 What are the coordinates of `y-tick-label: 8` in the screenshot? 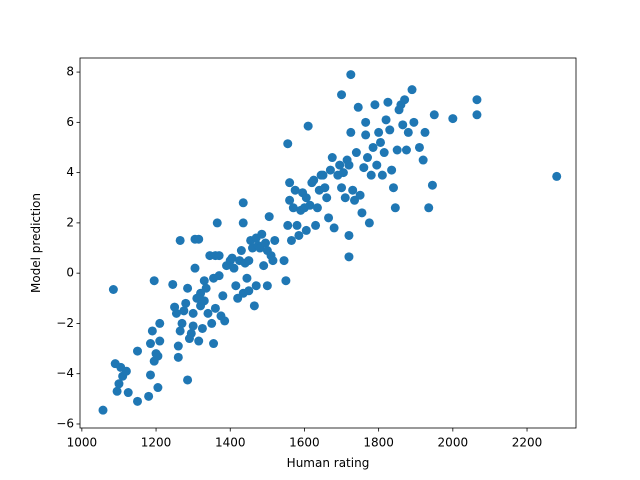 It's located at (70, 72).